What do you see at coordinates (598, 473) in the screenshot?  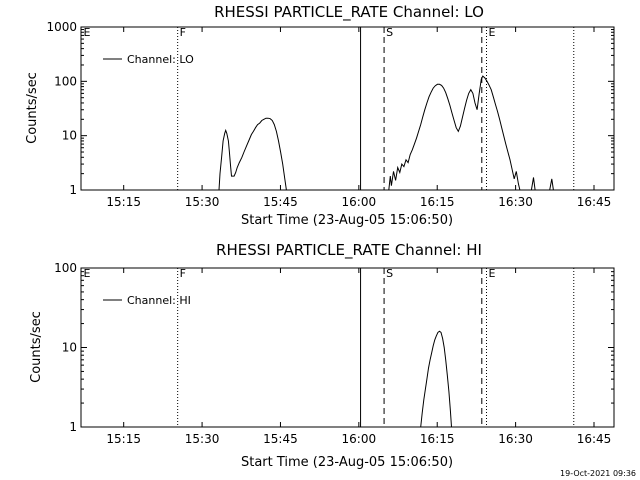 I see `footer-timestamp: 19-Oct-2021 09:36` at bounding box center [598, 473].